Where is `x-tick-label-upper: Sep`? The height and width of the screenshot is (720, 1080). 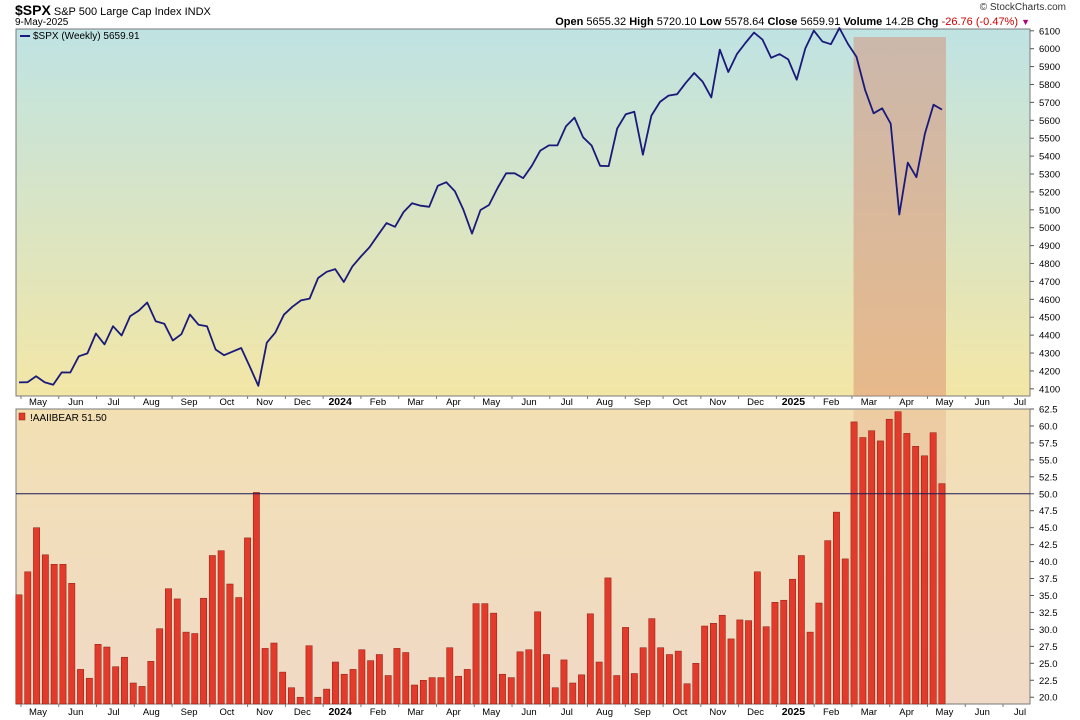 x-tick-label-upper: Sep is located at coordinates (642, 402).